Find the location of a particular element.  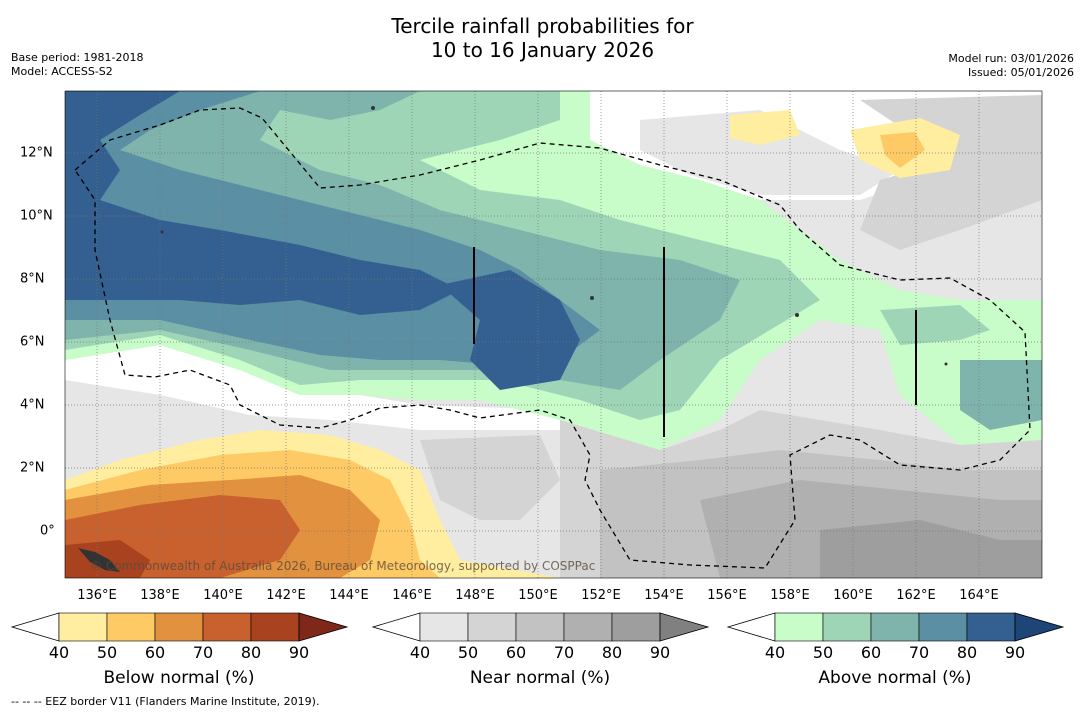

lat-tick-label: 12°N is located at coordinates (36, 153).